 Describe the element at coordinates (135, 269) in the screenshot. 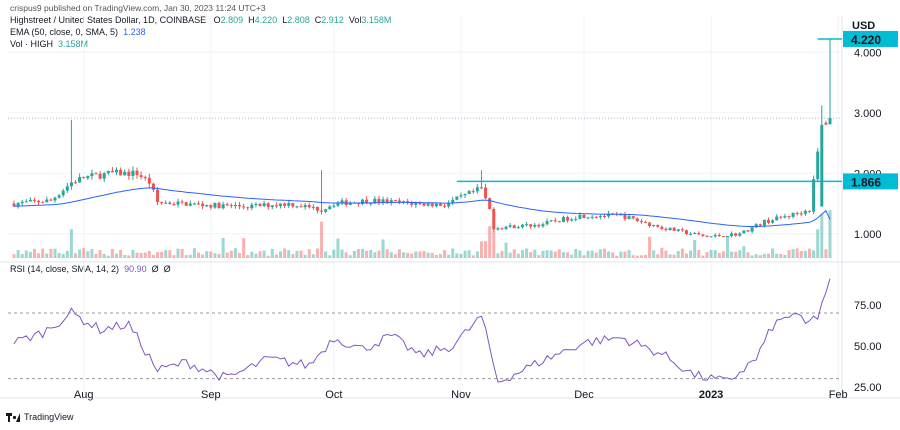

I see `rsi-value: 90.90` at that location.